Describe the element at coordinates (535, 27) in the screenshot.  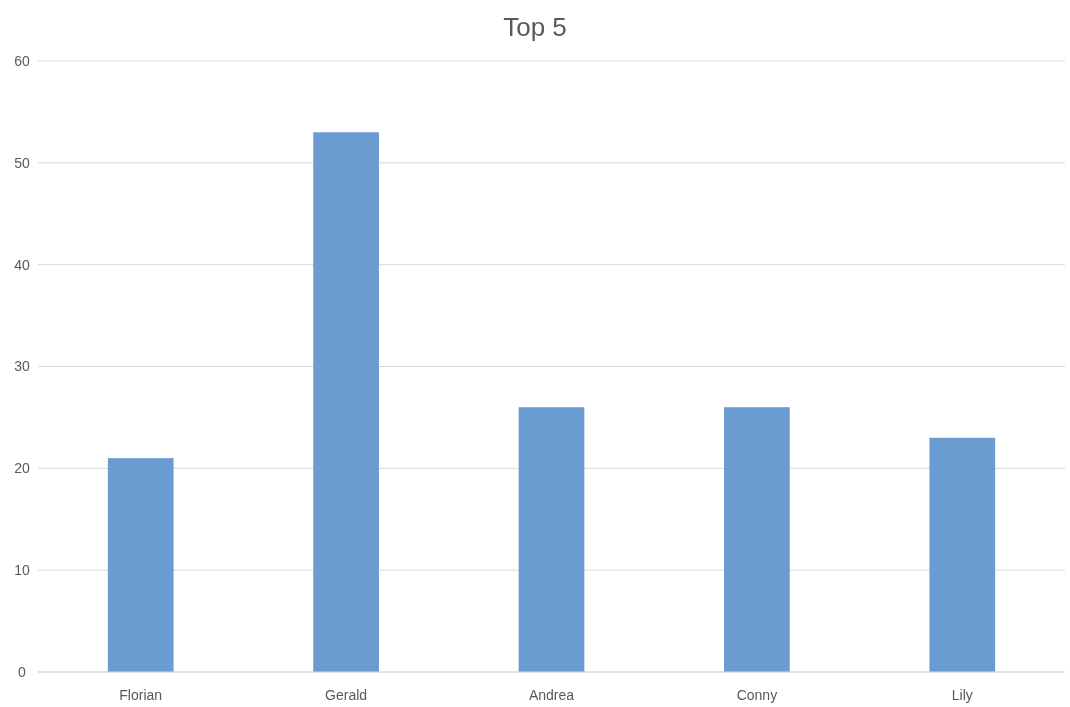
I see `chart-title: Top 5` at that location.